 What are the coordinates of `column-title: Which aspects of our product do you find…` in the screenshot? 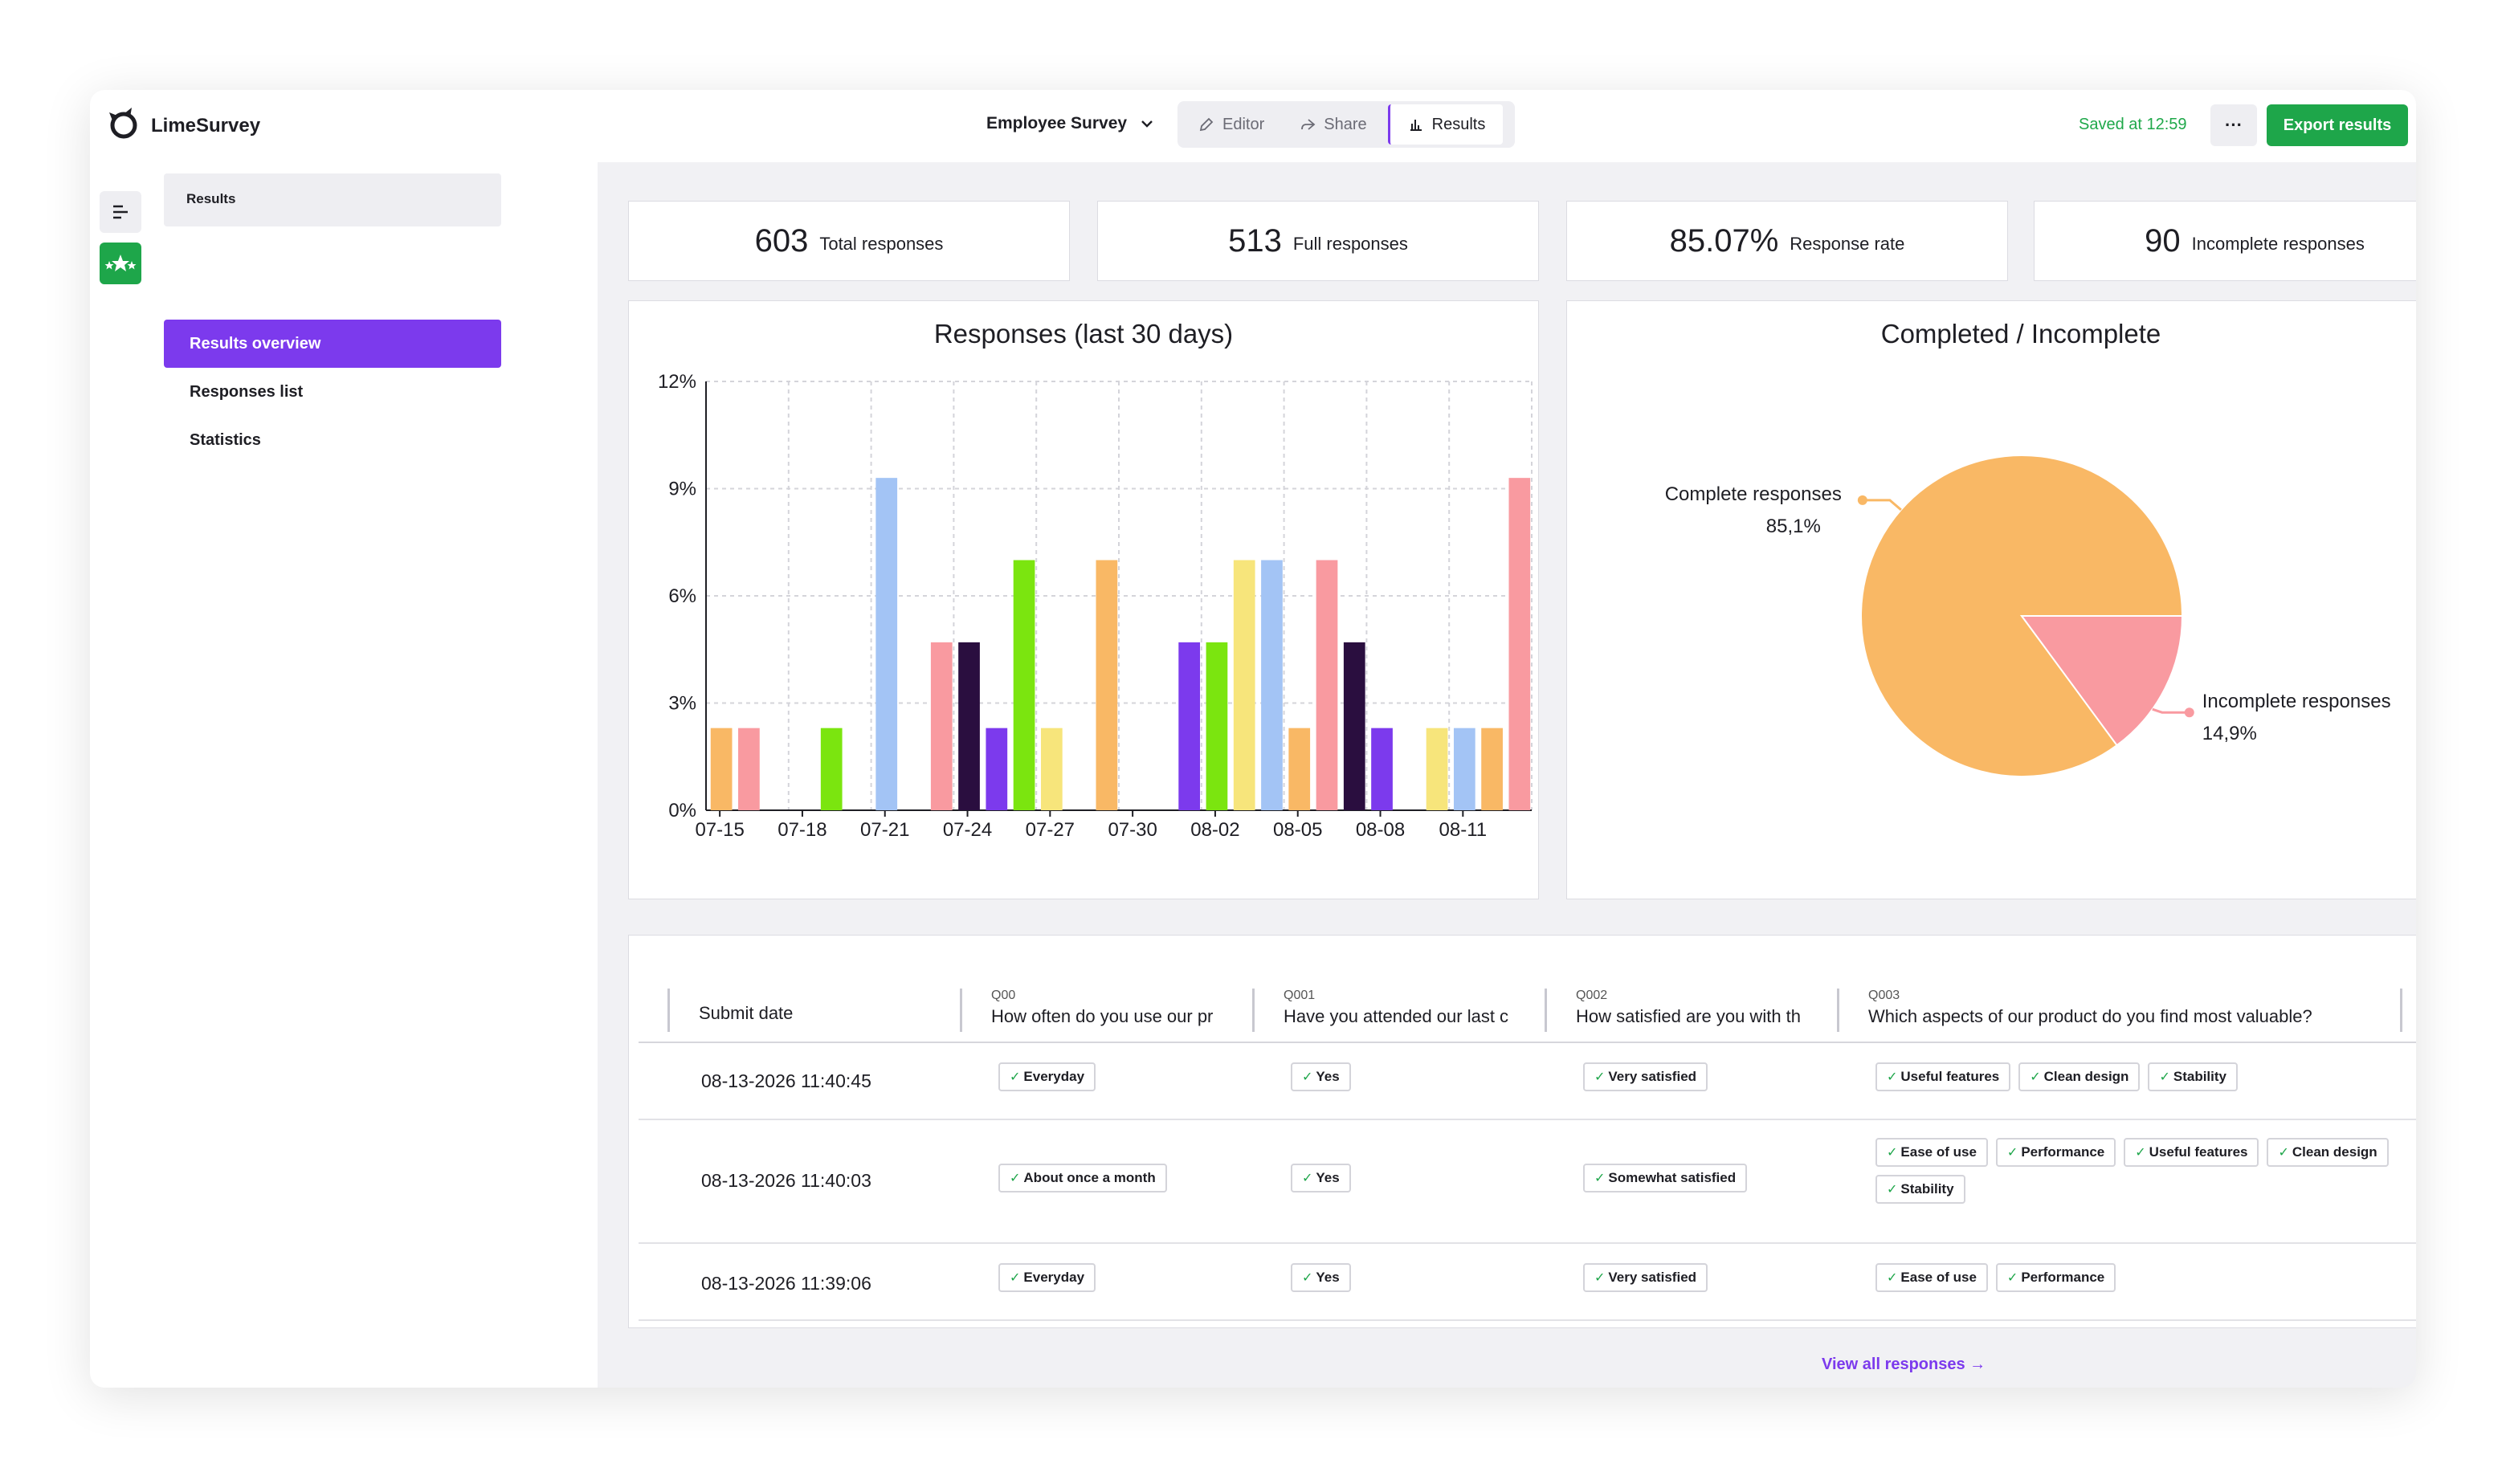 It's located at (2090, 1016).